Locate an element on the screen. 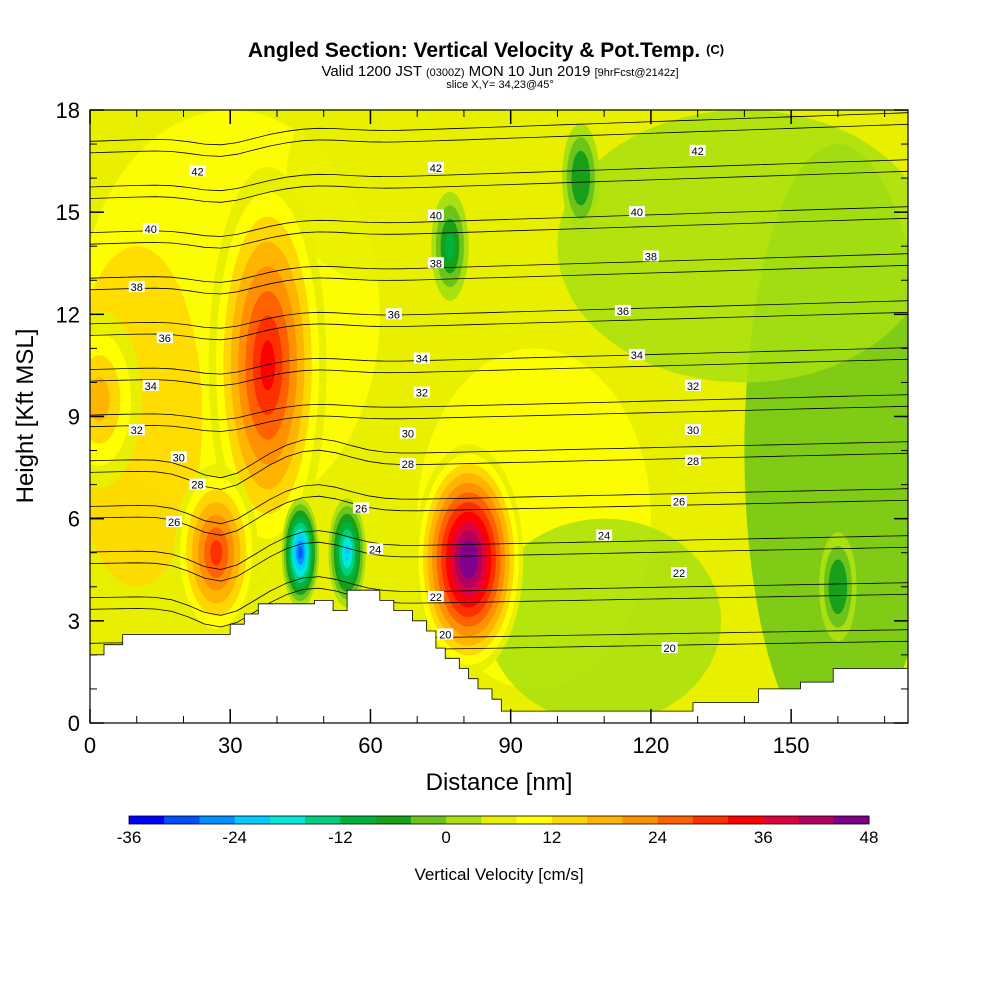 The height and width of the screenshot is (1000, 1000). isentrope-label-text: 36 is located at coordinates (165, 339).